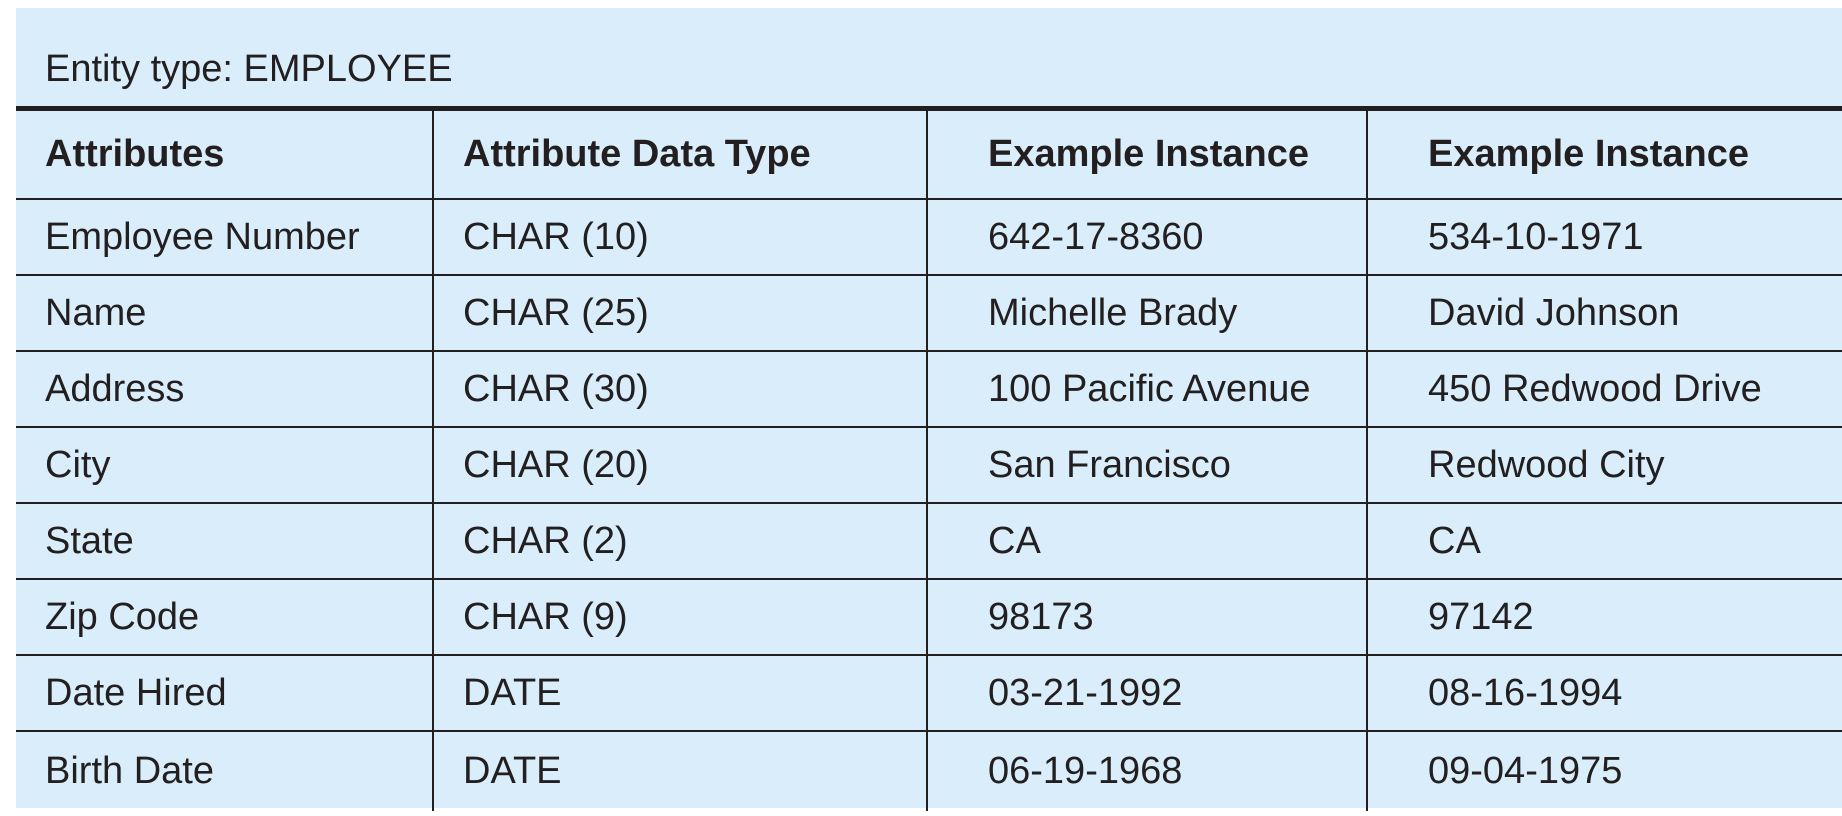 The height and width of the screenshot is (816, 1842). What do you see at coordinates (224, 693) in the screenshot?
I see `attribute-name-cell: Date Hired` at bounding box center [224, 693].